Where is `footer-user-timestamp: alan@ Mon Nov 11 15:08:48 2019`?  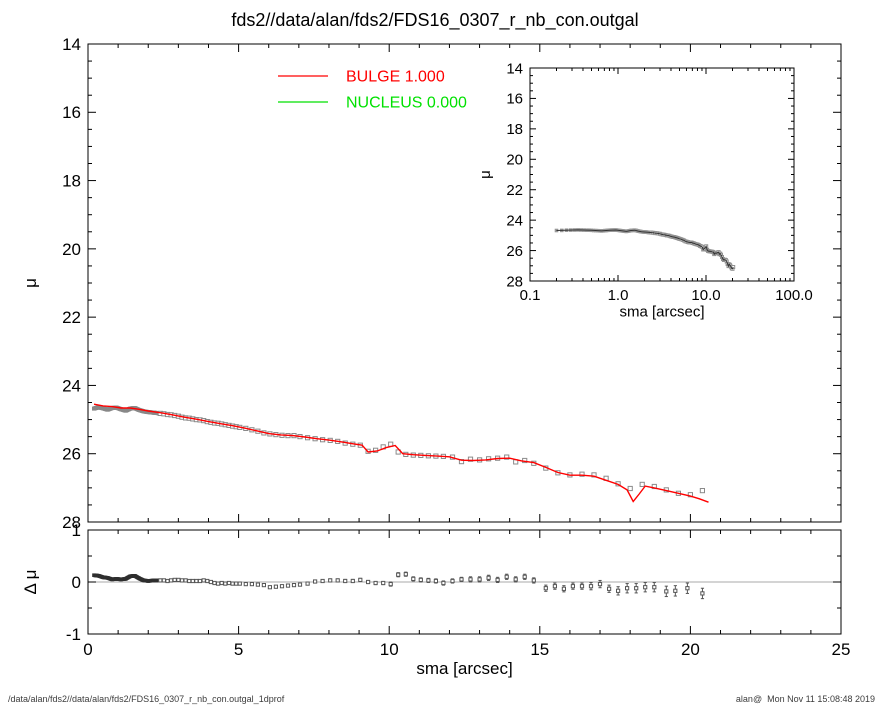 footer-user-timestamp: alan@ Mon Nov 11 15:08:48 2019 is located at coordinates (805, 699).